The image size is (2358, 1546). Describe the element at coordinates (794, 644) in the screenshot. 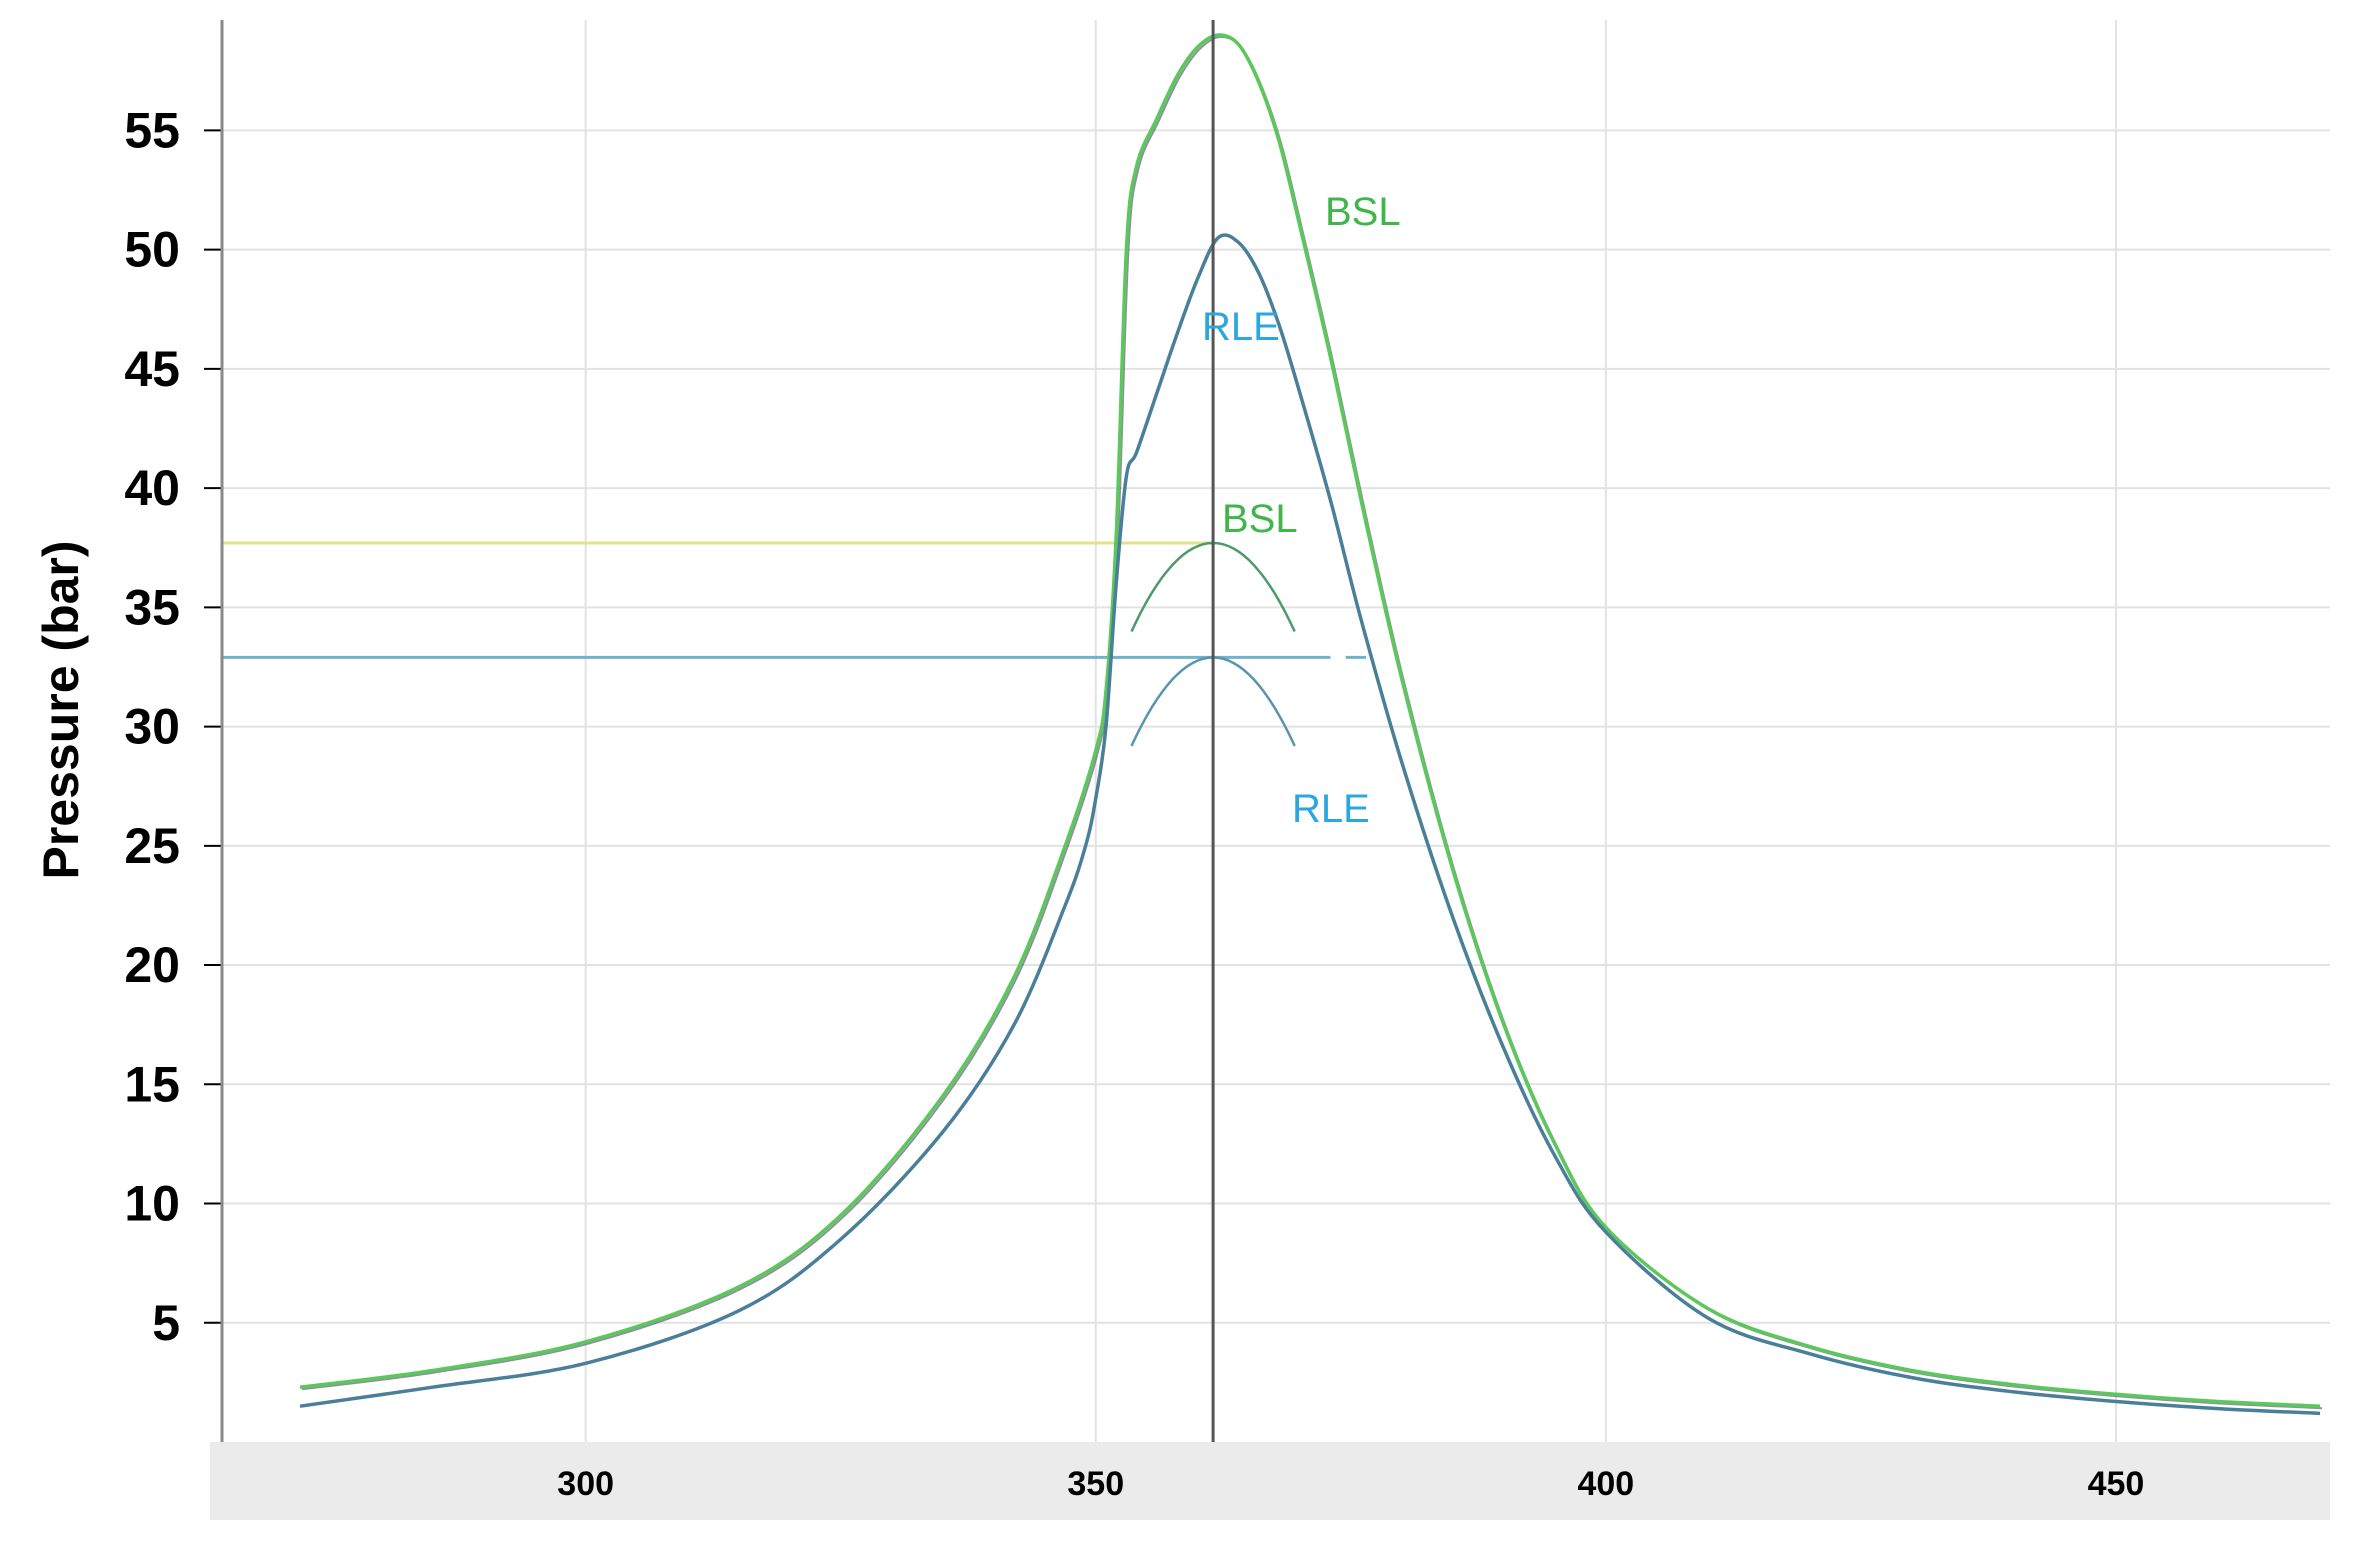

I see `peak-line-layer` at that location.